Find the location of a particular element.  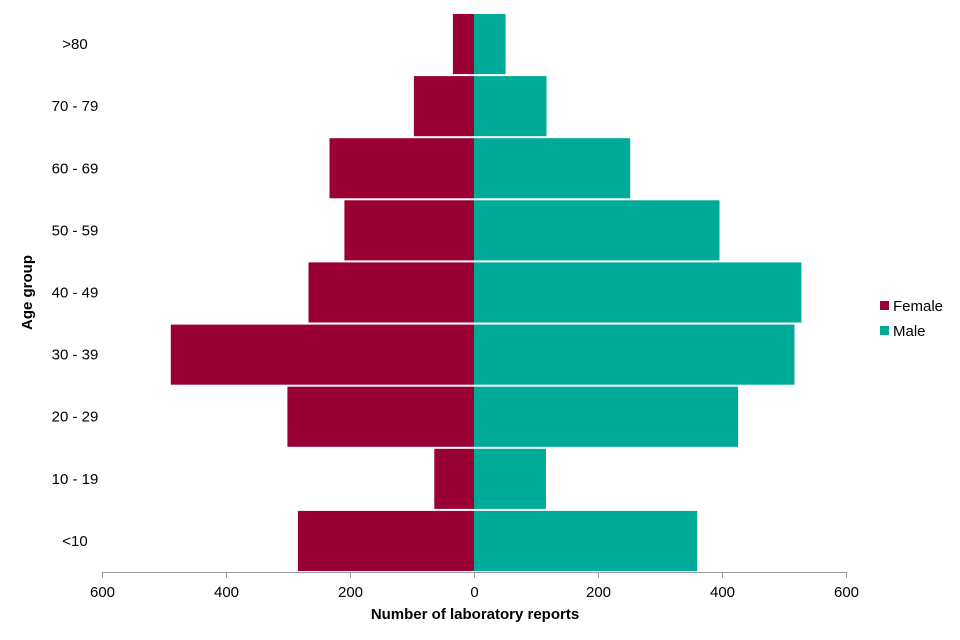

x-tick-label: 0 is located at coordinates (474, 592).